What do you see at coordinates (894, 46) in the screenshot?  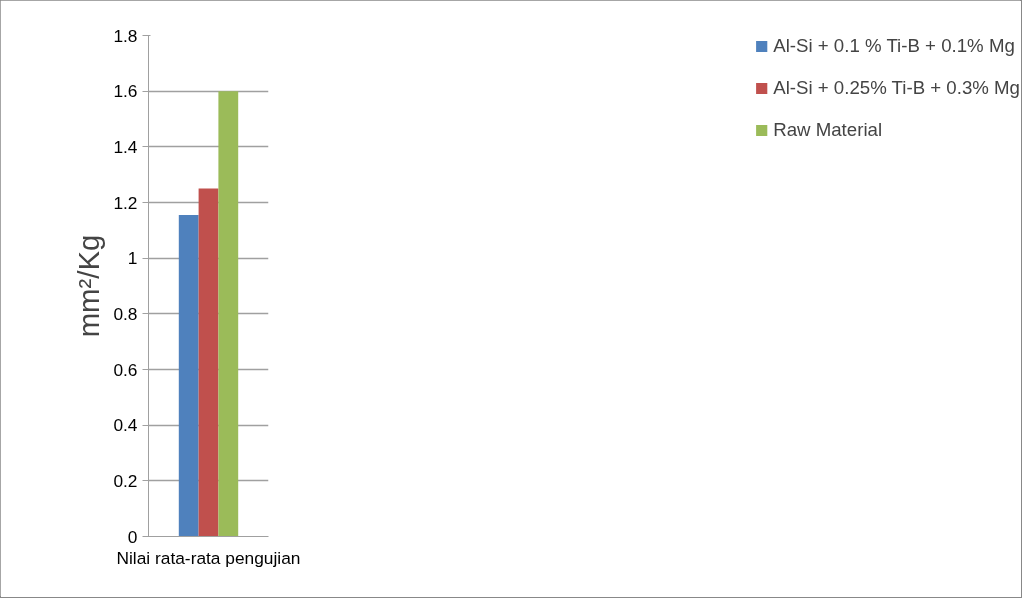 I see `legend-label: Al-Si + 0.1 % Ti-B + 0.1% Mg` at bounding box center [894, 46].